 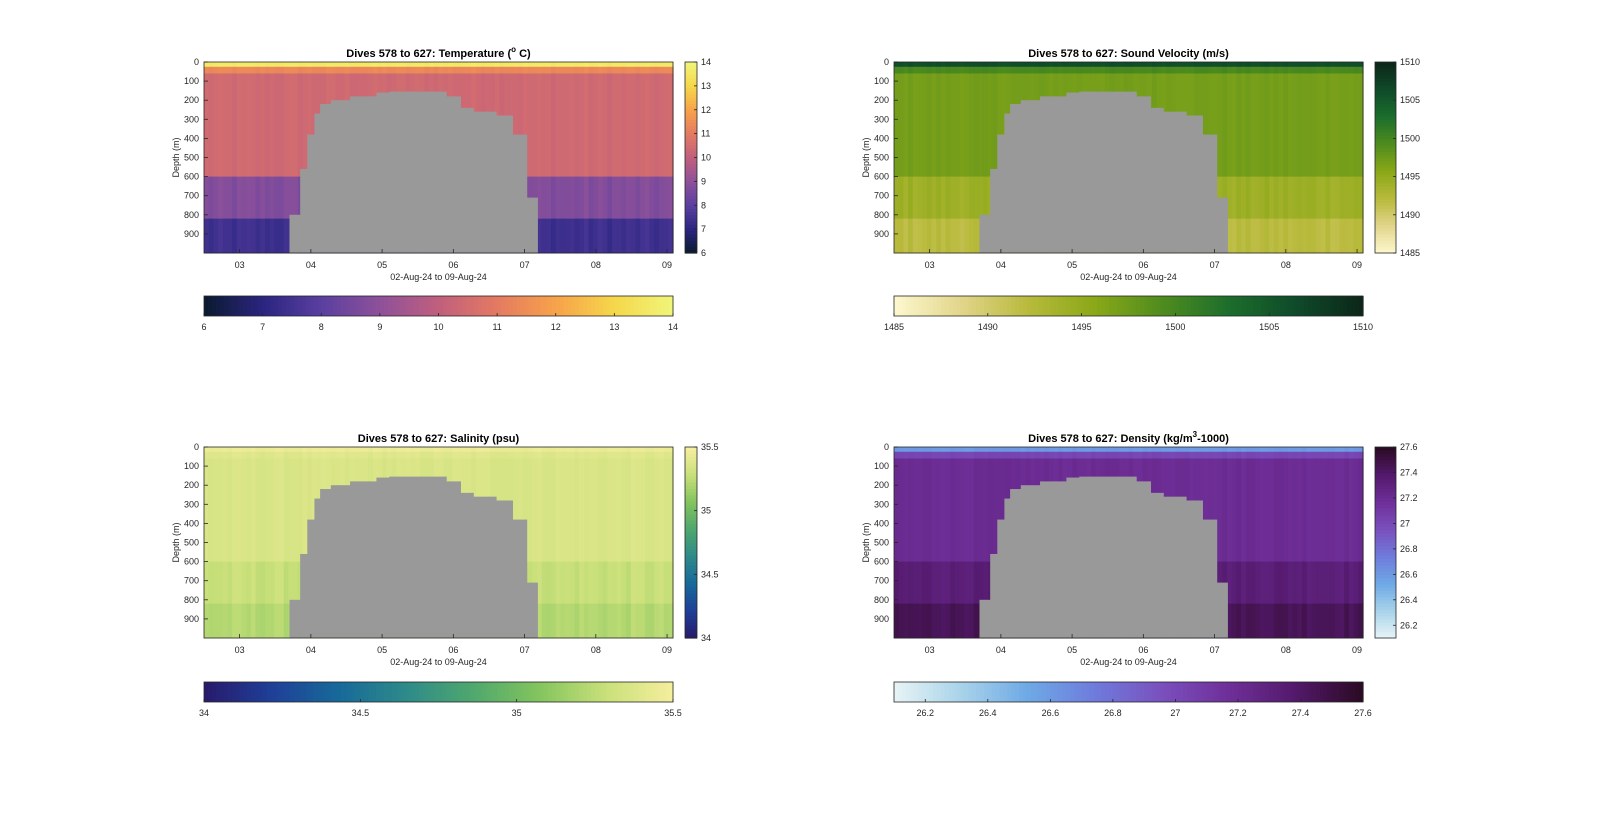 What do you see at coordinates (988, 713) in the screenshot?
I see `colorbar-tick-label: 26.4` at bounding box center [988, 713].